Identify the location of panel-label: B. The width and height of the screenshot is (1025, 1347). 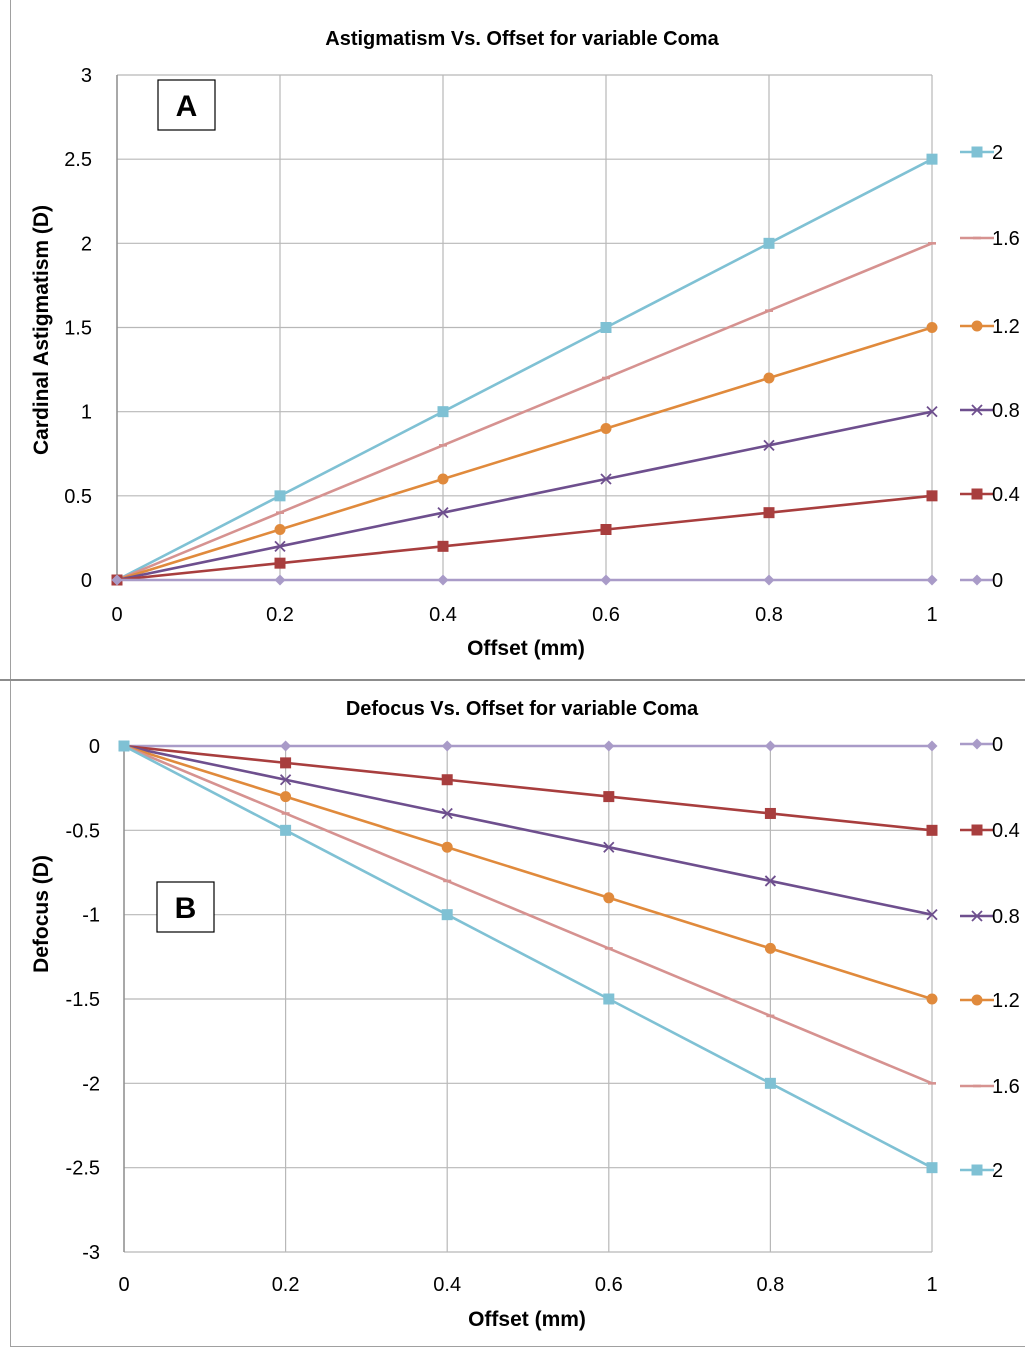
(186, 908).